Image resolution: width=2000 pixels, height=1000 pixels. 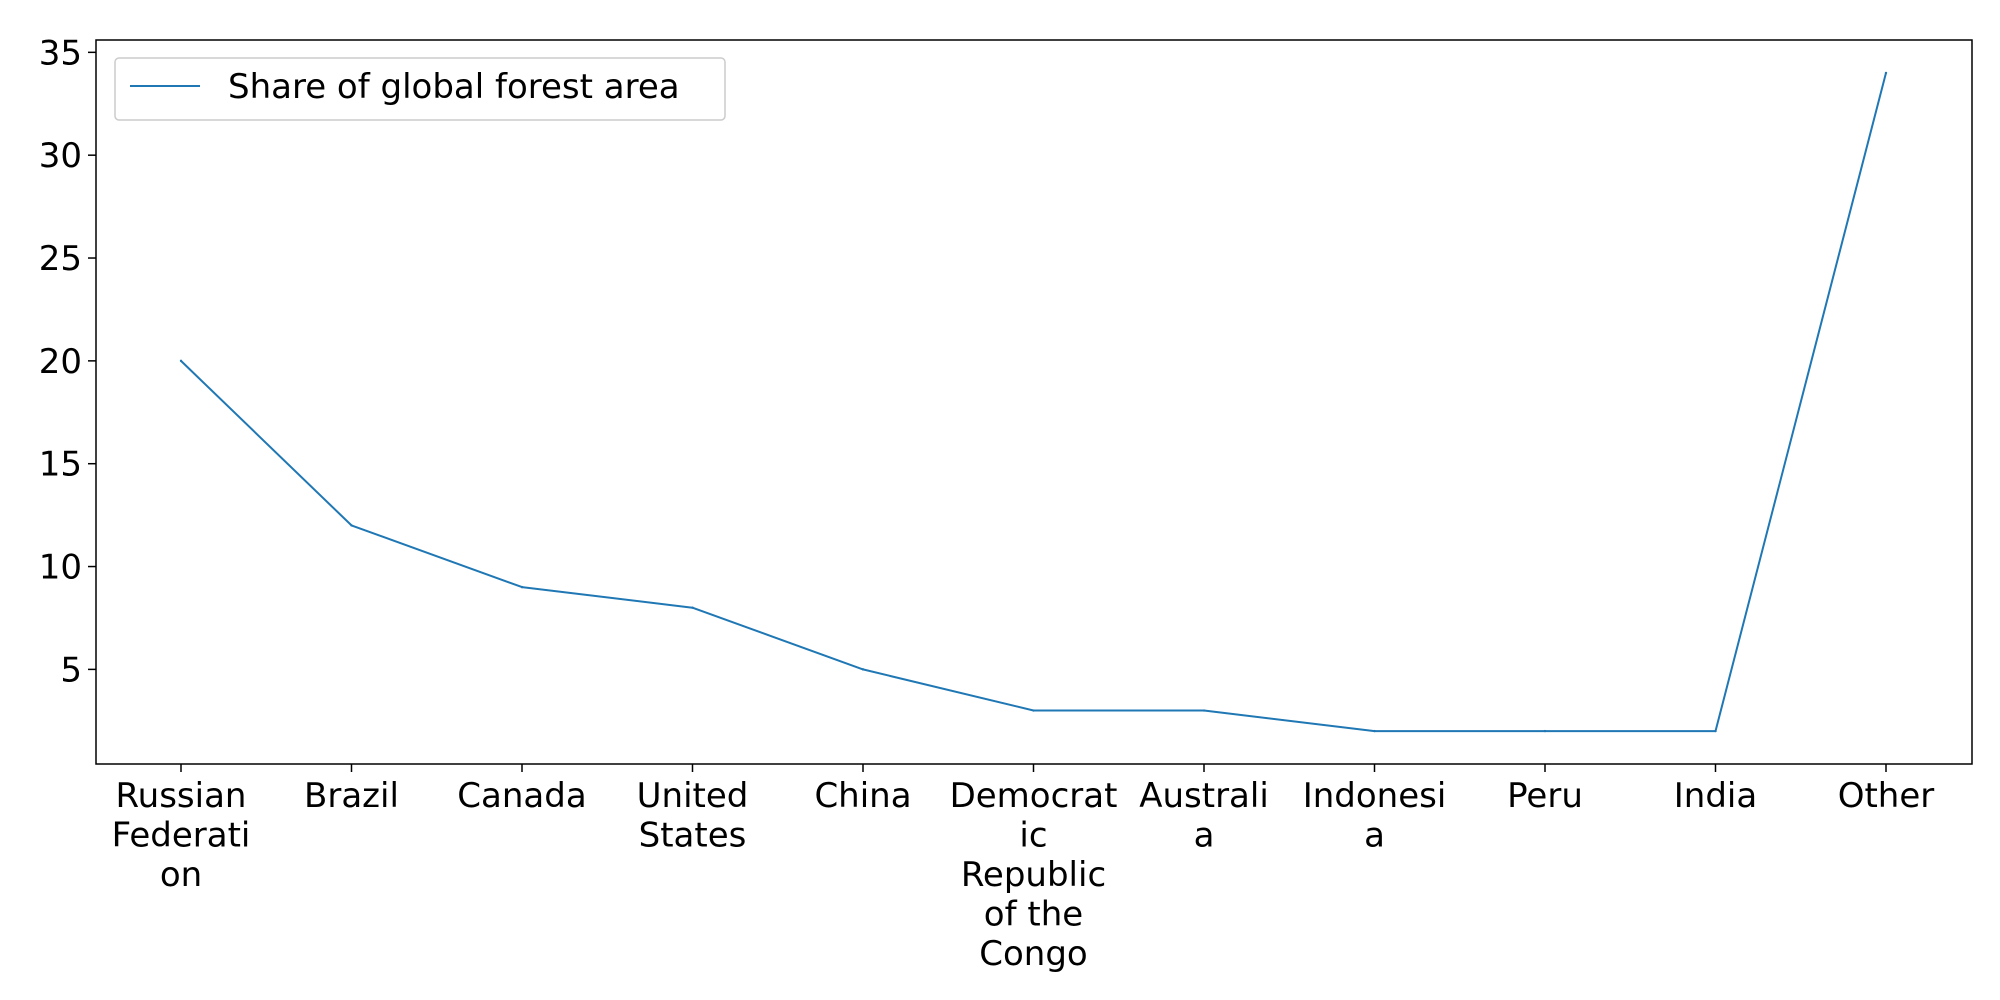 What do you see at coordinates (1545, 796) in the screenshot?
I see `x-tick-label: Peru` at bounding box center [1545, 796].